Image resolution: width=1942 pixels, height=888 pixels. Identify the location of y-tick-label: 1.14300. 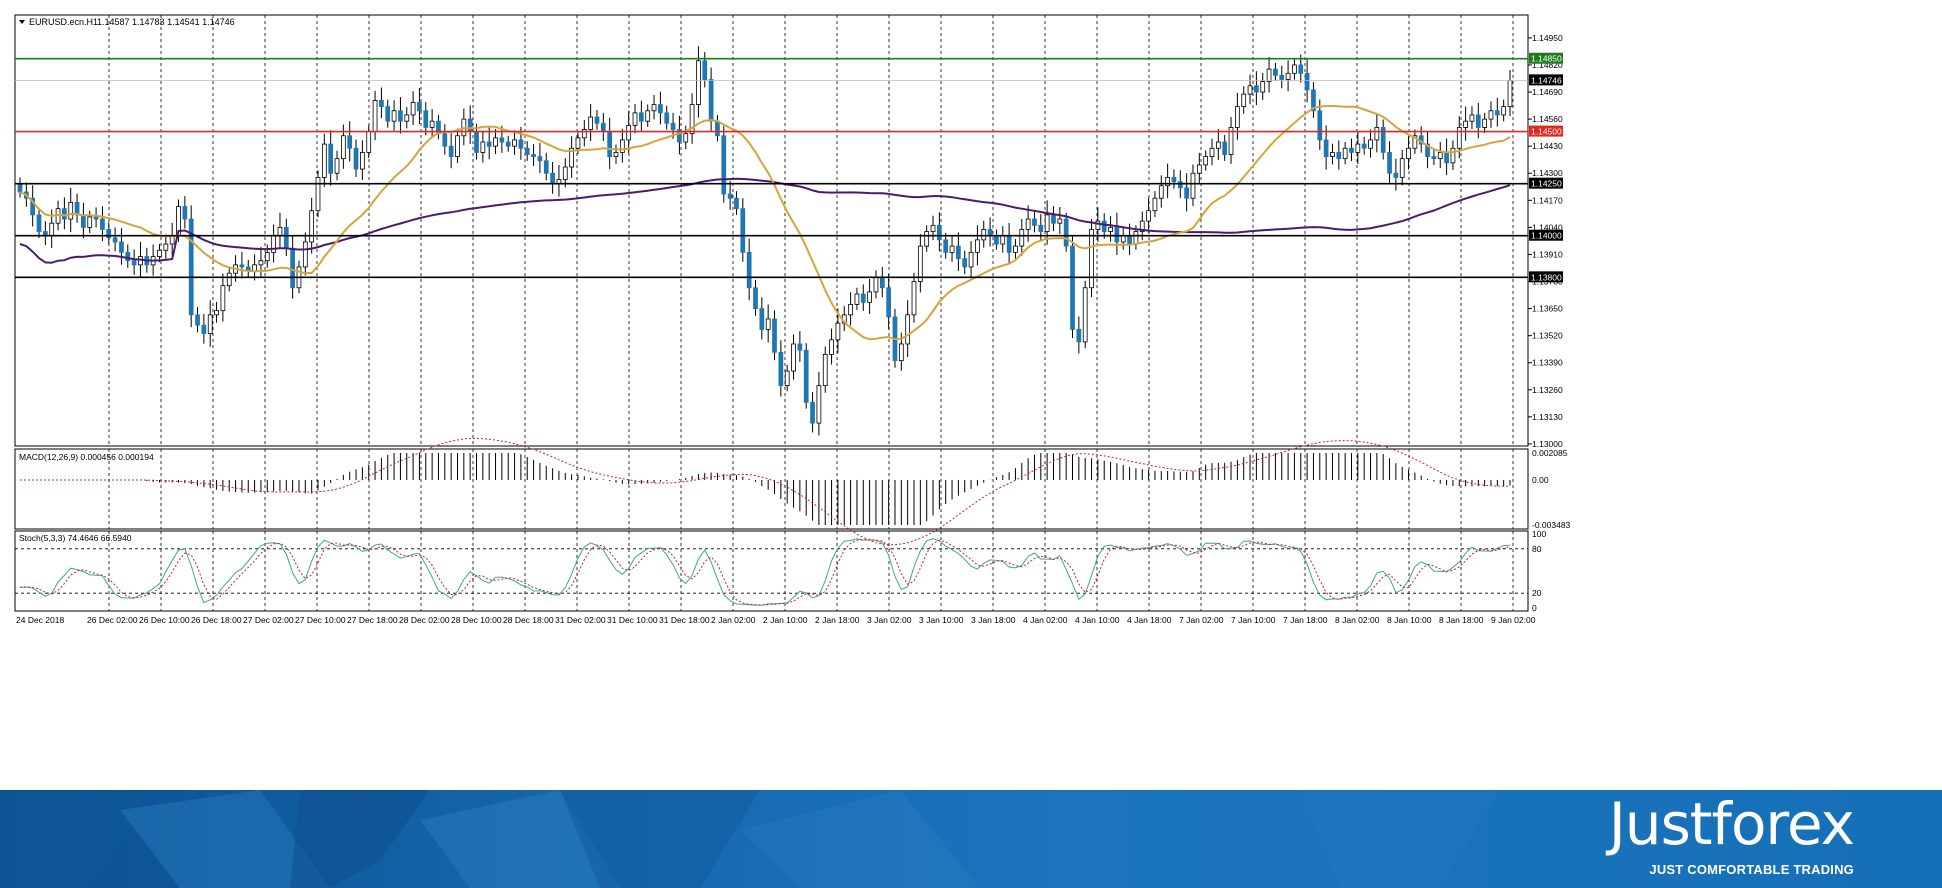
(1547, 173).